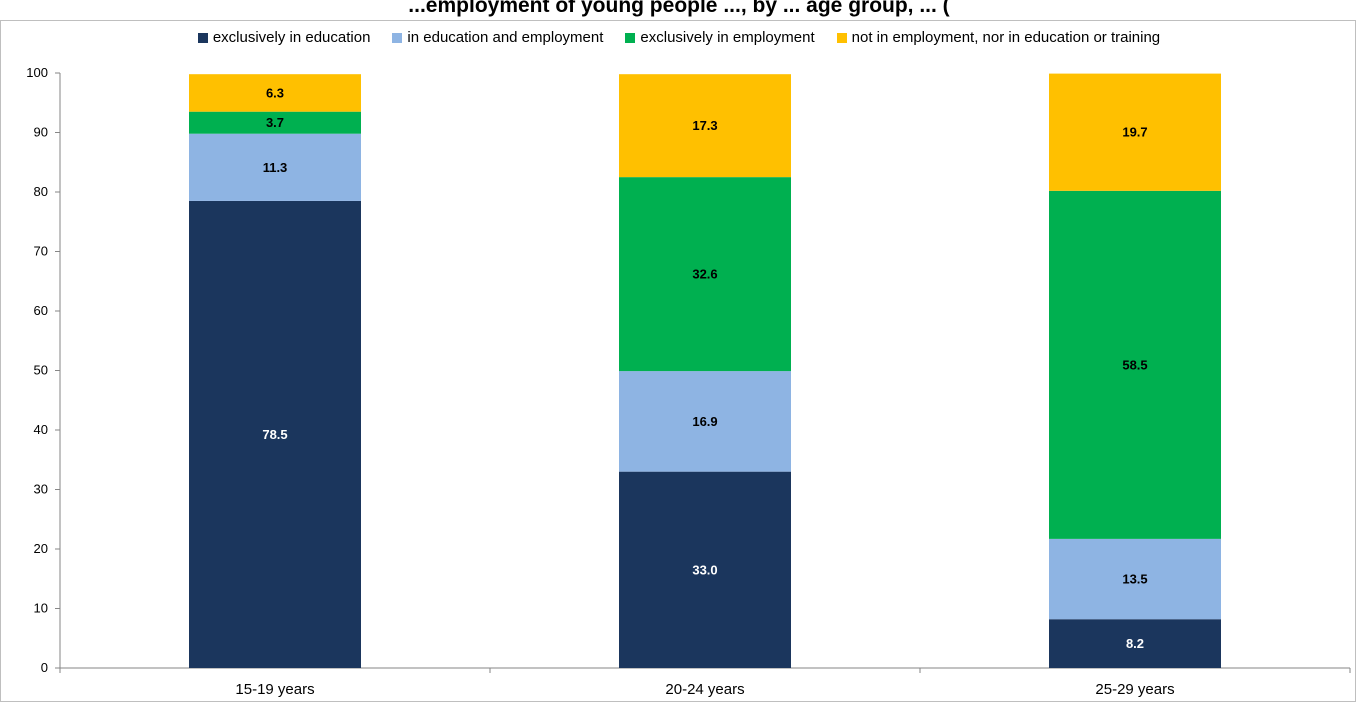 The width and height of the screenshot is (1358, 704). I want to click on y-tick-label: 60, so click(41, 310).